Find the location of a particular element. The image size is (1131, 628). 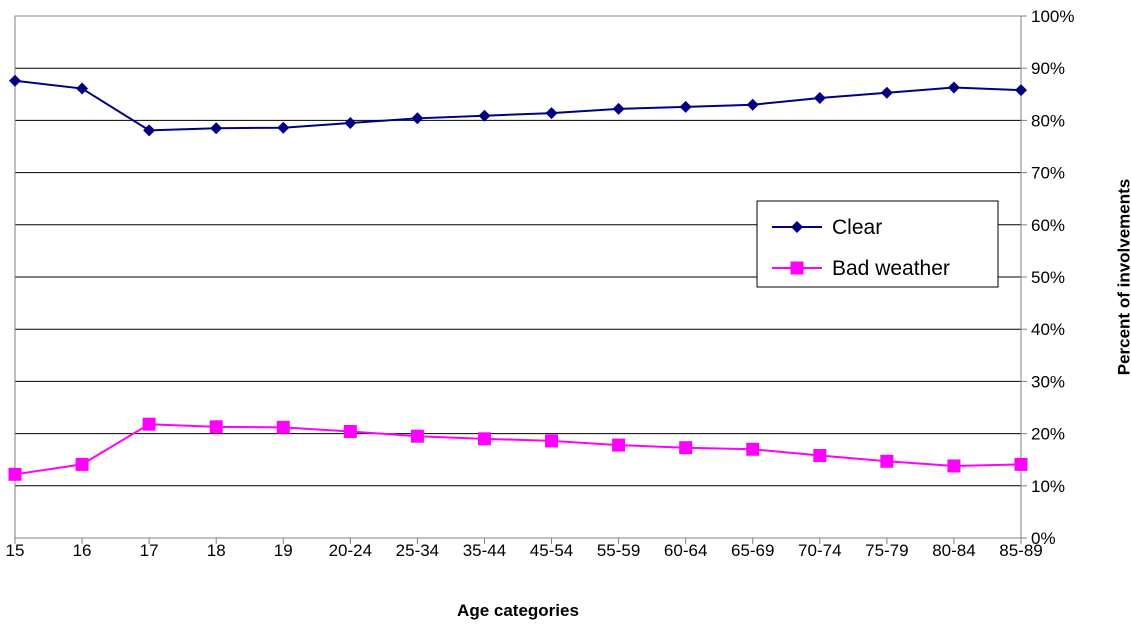

legend-entry: Bad weather is located at coordinates (861, 268).